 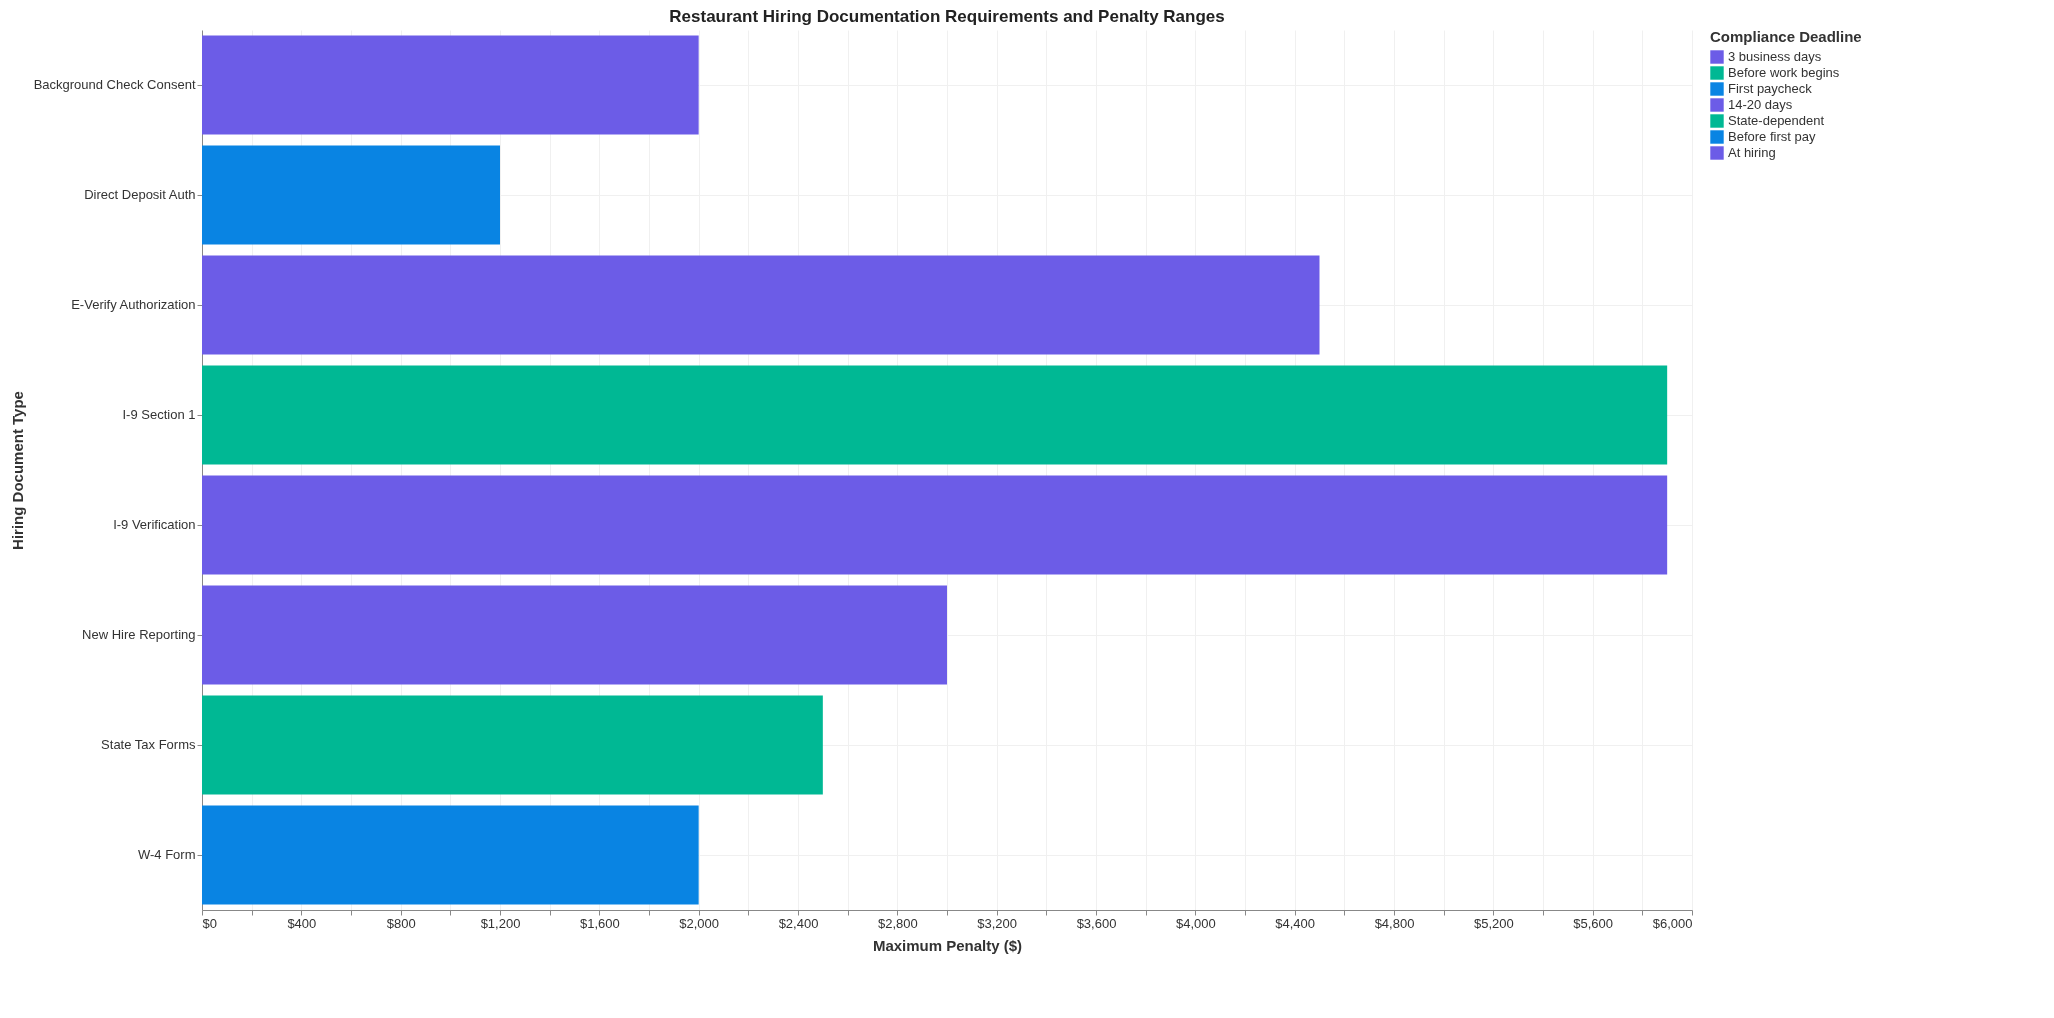 I want to click on y-tick-label: E-Verify Authorization, so click(x=133, y=304).